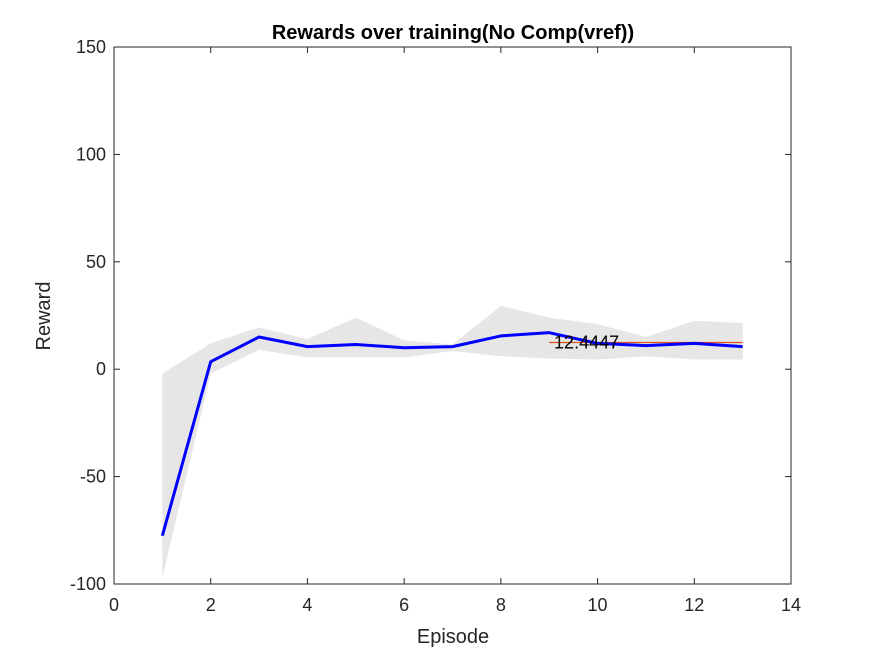 The height and width of the screenshot is (656, 875). What do you see at coordinates (404, 605) in the screenshot?
I see `x-tick-label: 6` at bounding box center [404, 605].